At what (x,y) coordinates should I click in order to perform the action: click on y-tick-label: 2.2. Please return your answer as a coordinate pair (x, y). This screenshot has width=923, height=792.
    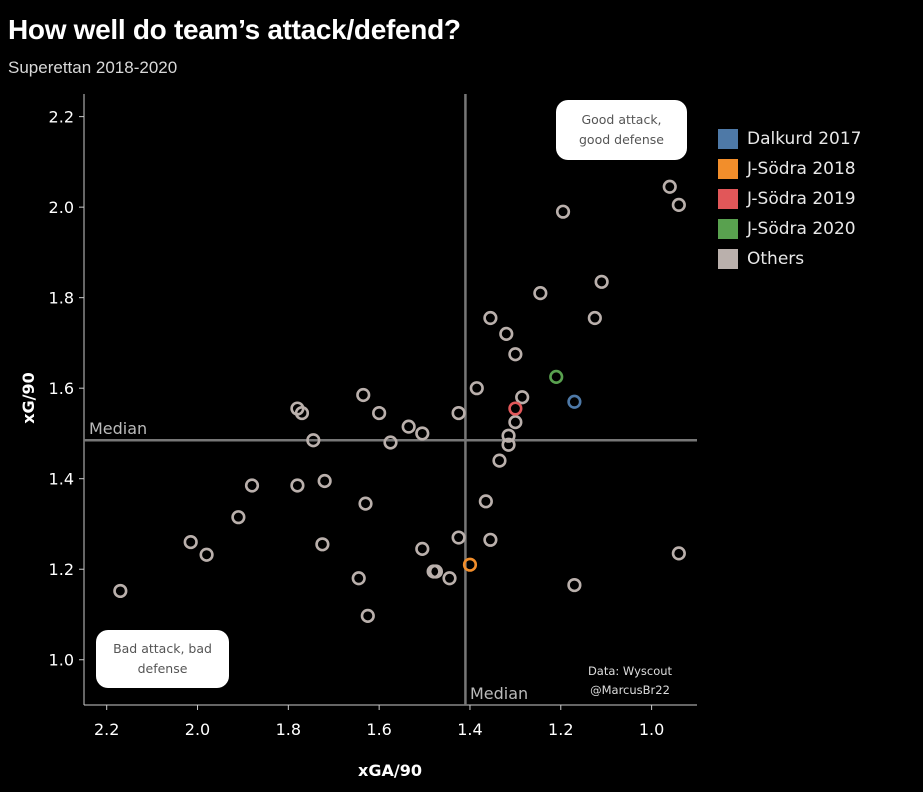
    Looking at the image, I should click on (61, 117).